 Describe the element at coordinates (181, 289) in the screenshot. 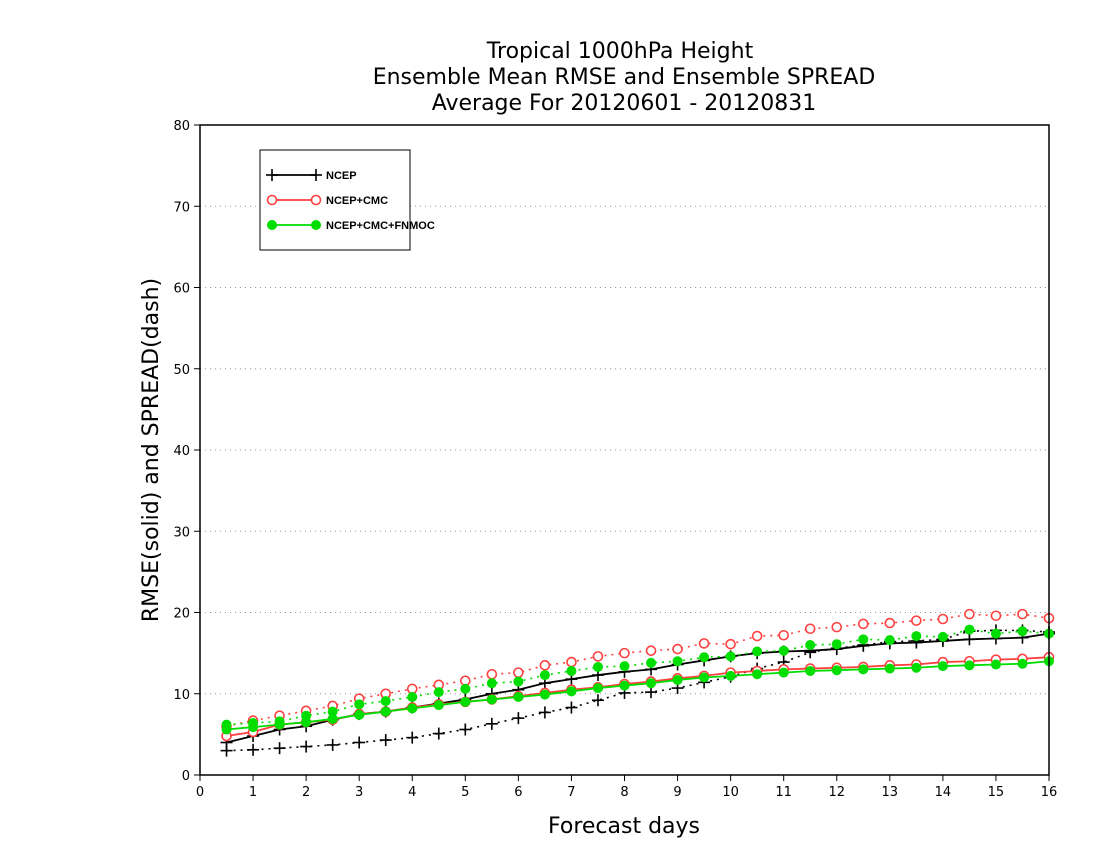

I see `y-tick-label: 60` at that location.